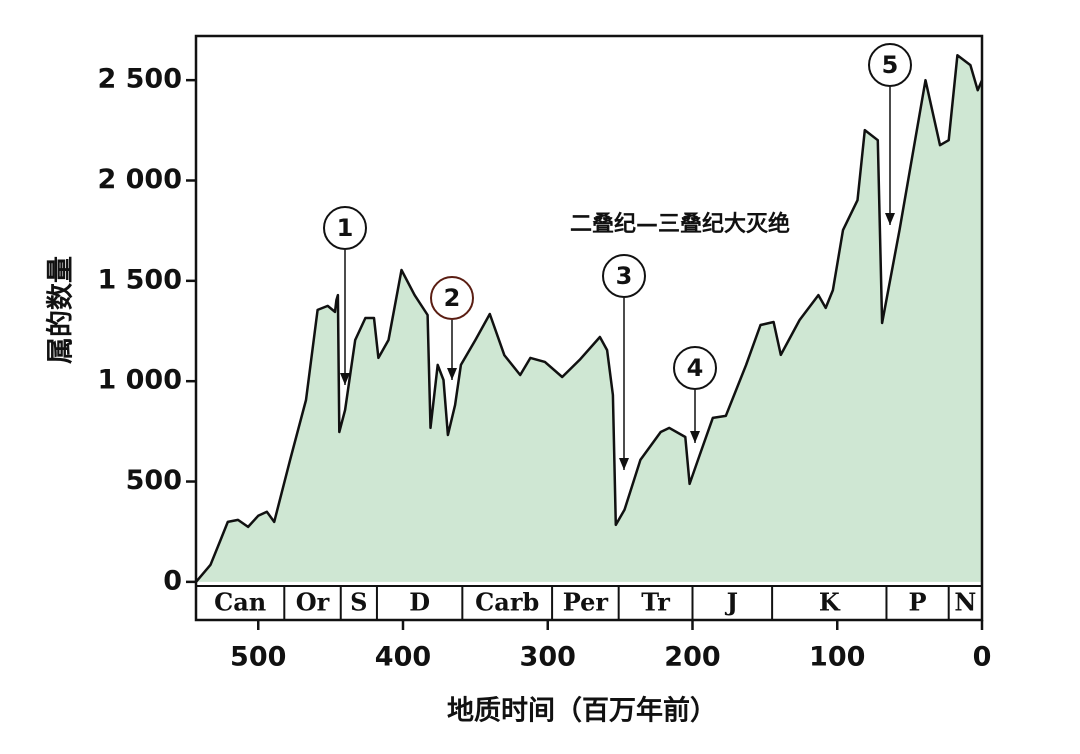  Describe the element at coordinates (139, 380) in the screenshot. I see `y-tick-label: 1 000` at that location.